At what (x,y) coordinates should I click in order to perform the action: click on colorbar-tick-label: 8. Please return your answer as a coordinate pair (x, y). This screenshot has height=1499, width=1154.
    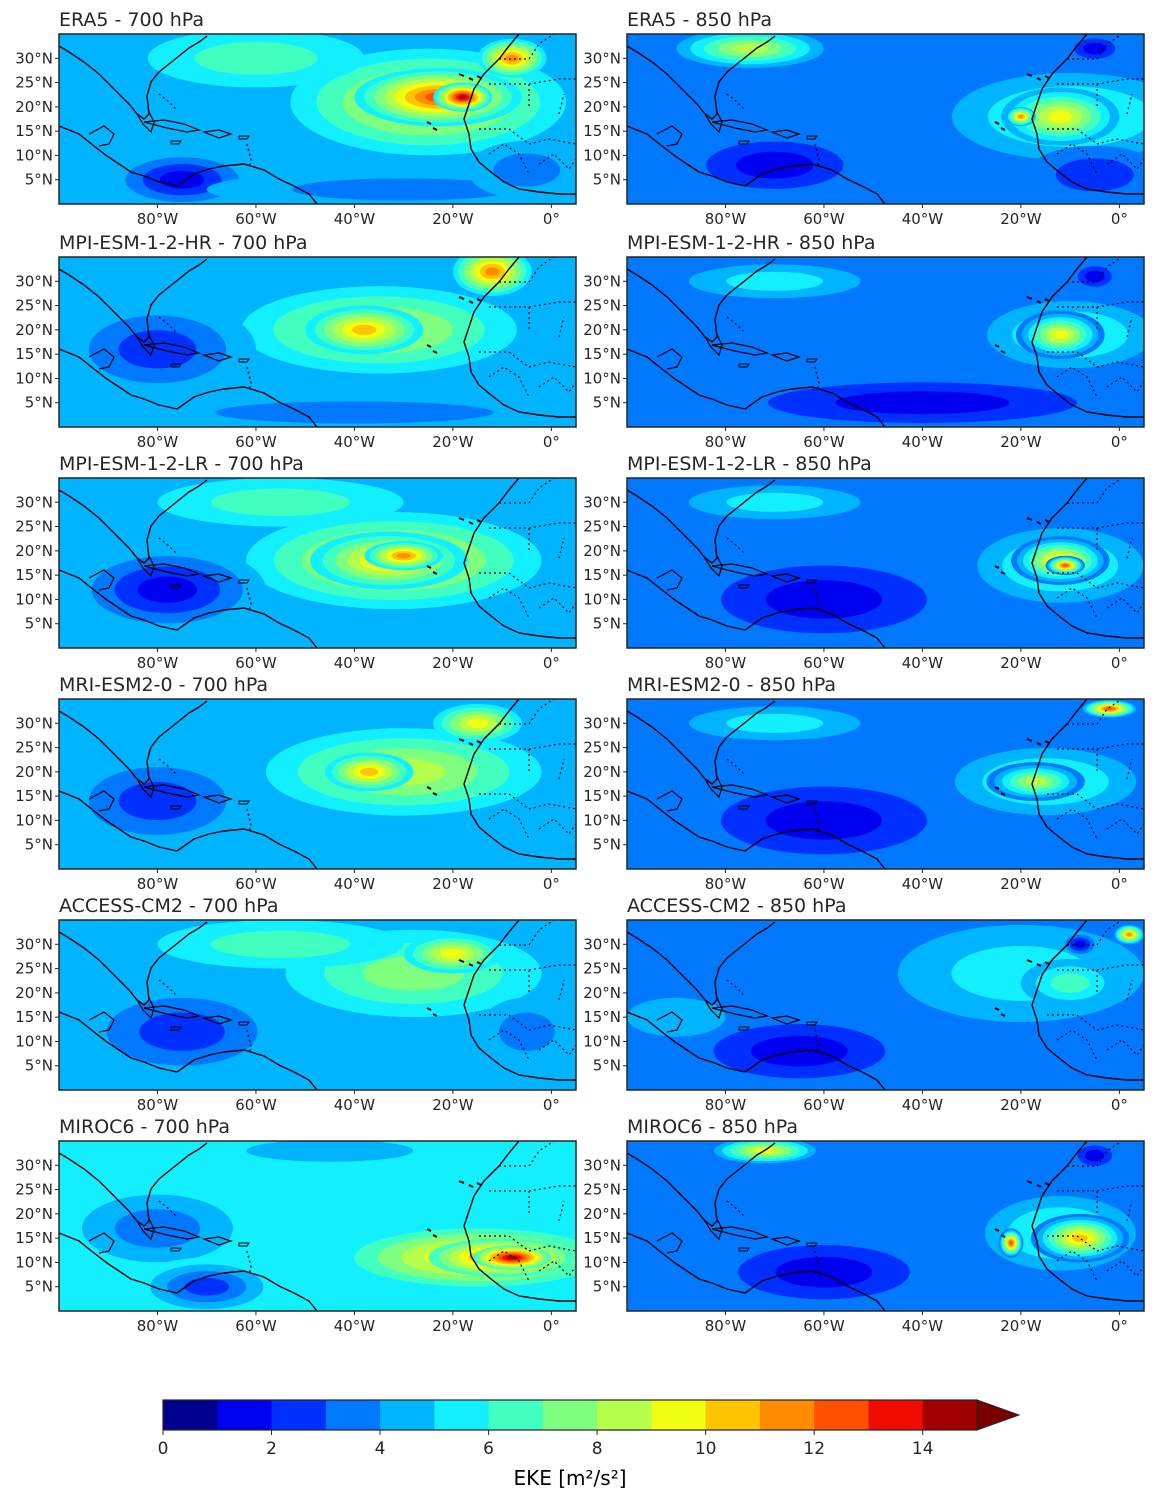
    Looking at the image, I should click on (597, 1449).